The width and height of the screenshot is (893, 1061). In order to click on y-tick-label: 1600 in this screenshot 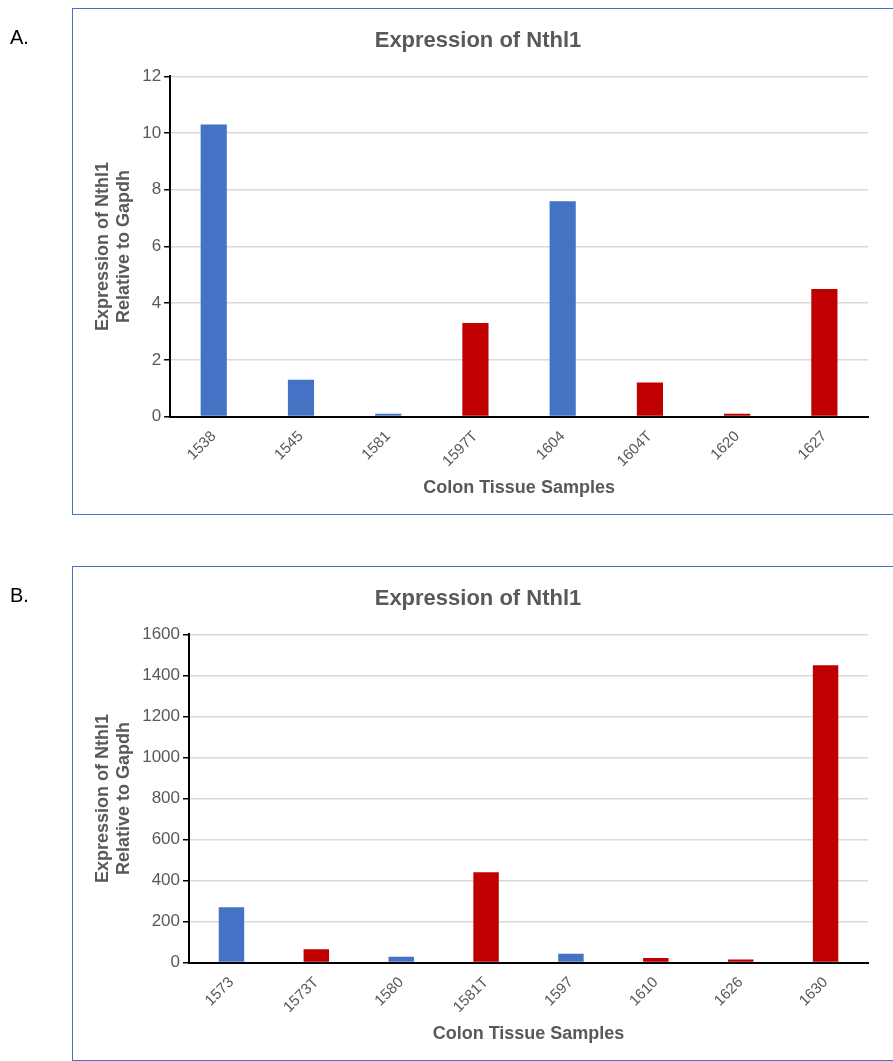, I will do `click(161, 634)`.